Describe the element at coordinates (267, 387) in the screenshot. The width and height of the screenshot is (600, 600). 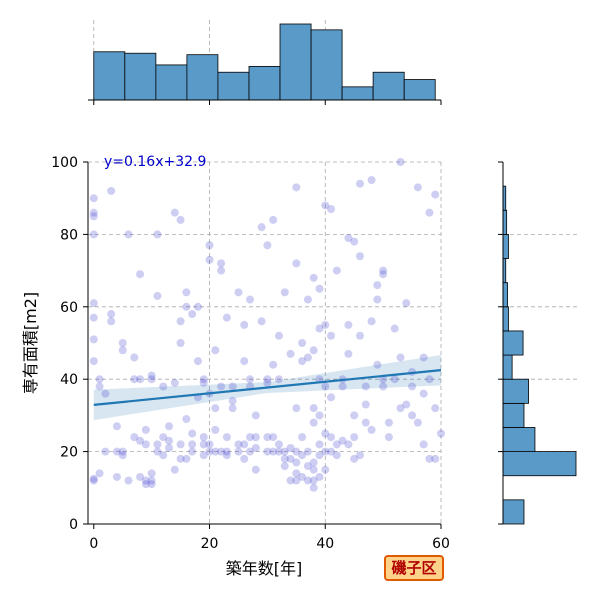
I see `fit-line` at that location.